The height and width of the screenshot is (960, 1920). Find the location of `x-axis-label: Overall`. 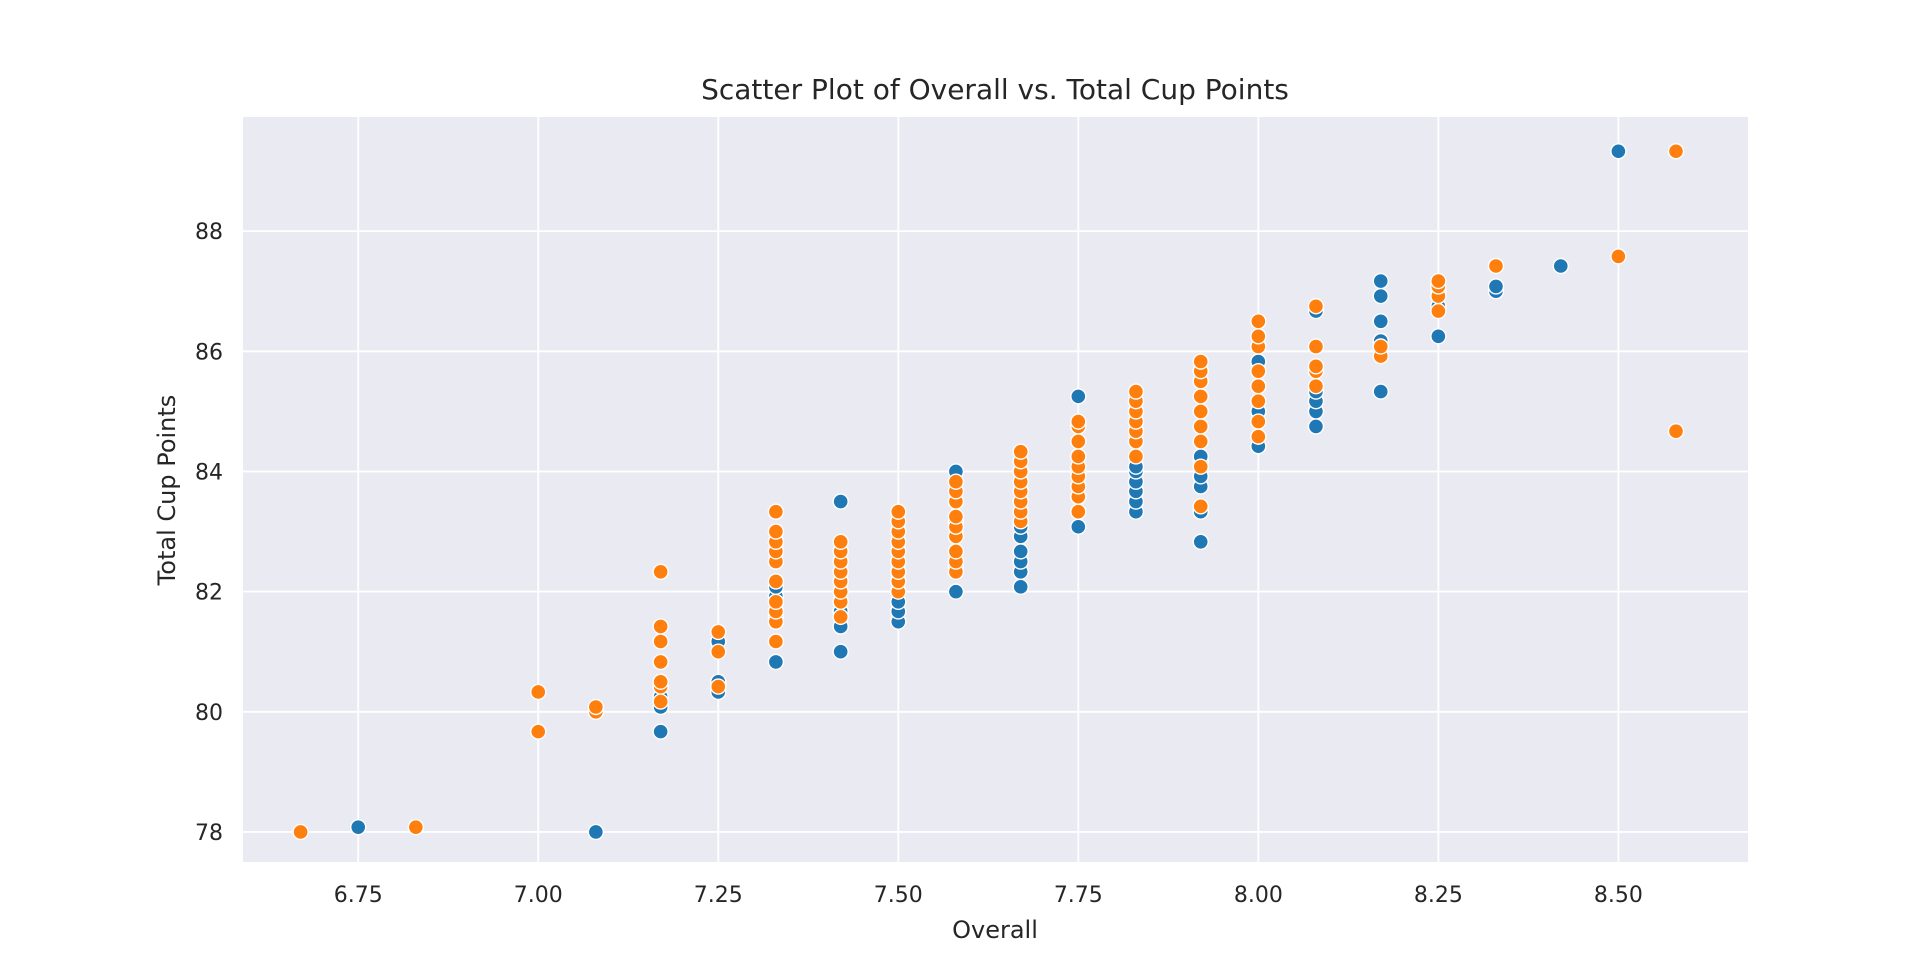

x-axis-label: Overall is located at coordinates (995, 930).